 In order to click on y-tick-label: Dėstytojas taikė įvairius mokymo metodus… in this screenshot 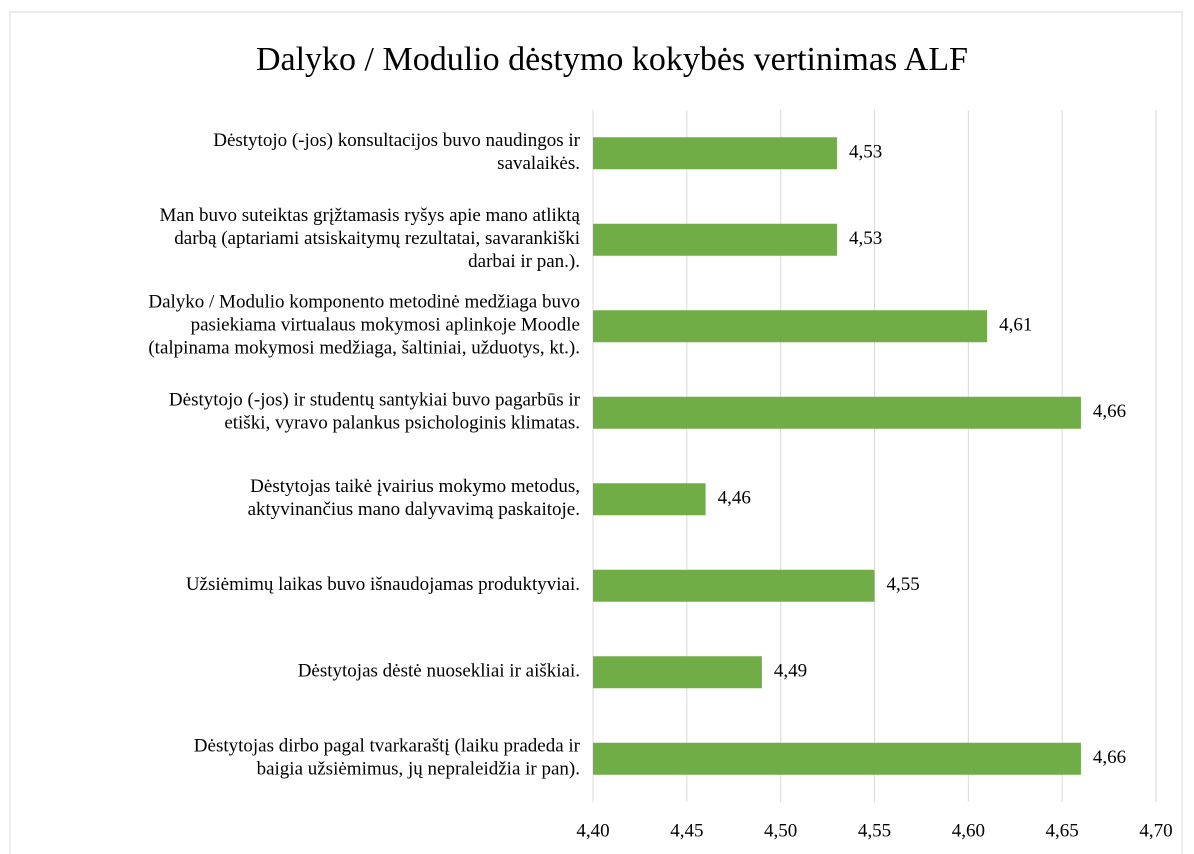, I will do `click(415, 486)`.